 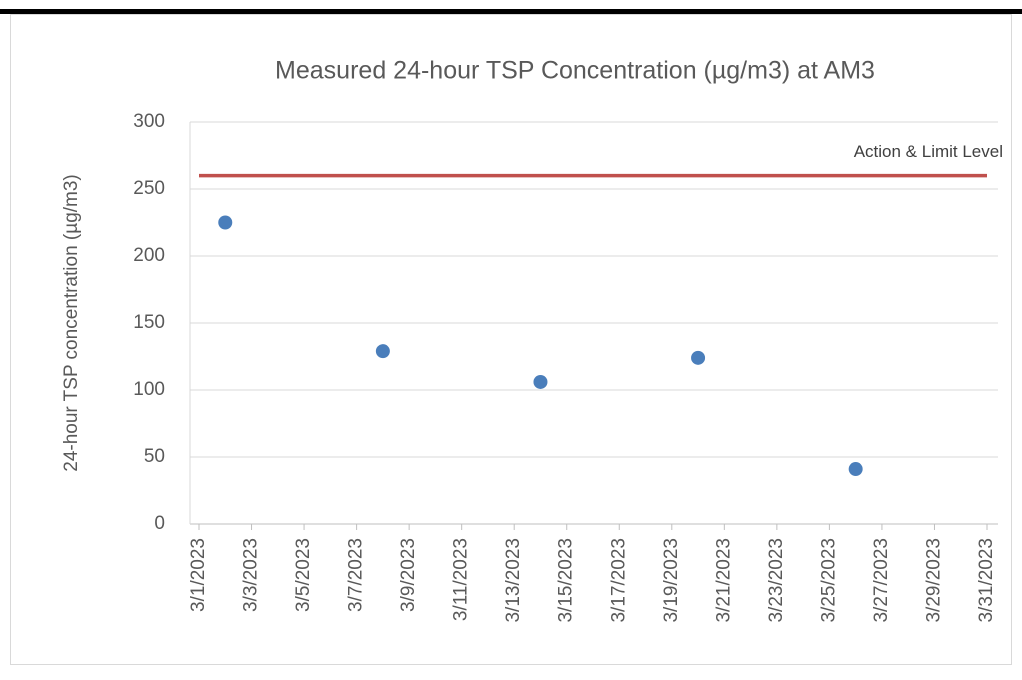 What do you see at coordinates (618, 580) in the screenshot?
I see `x-tick-label: 3/17/2023` at bounding box center [618, 580].